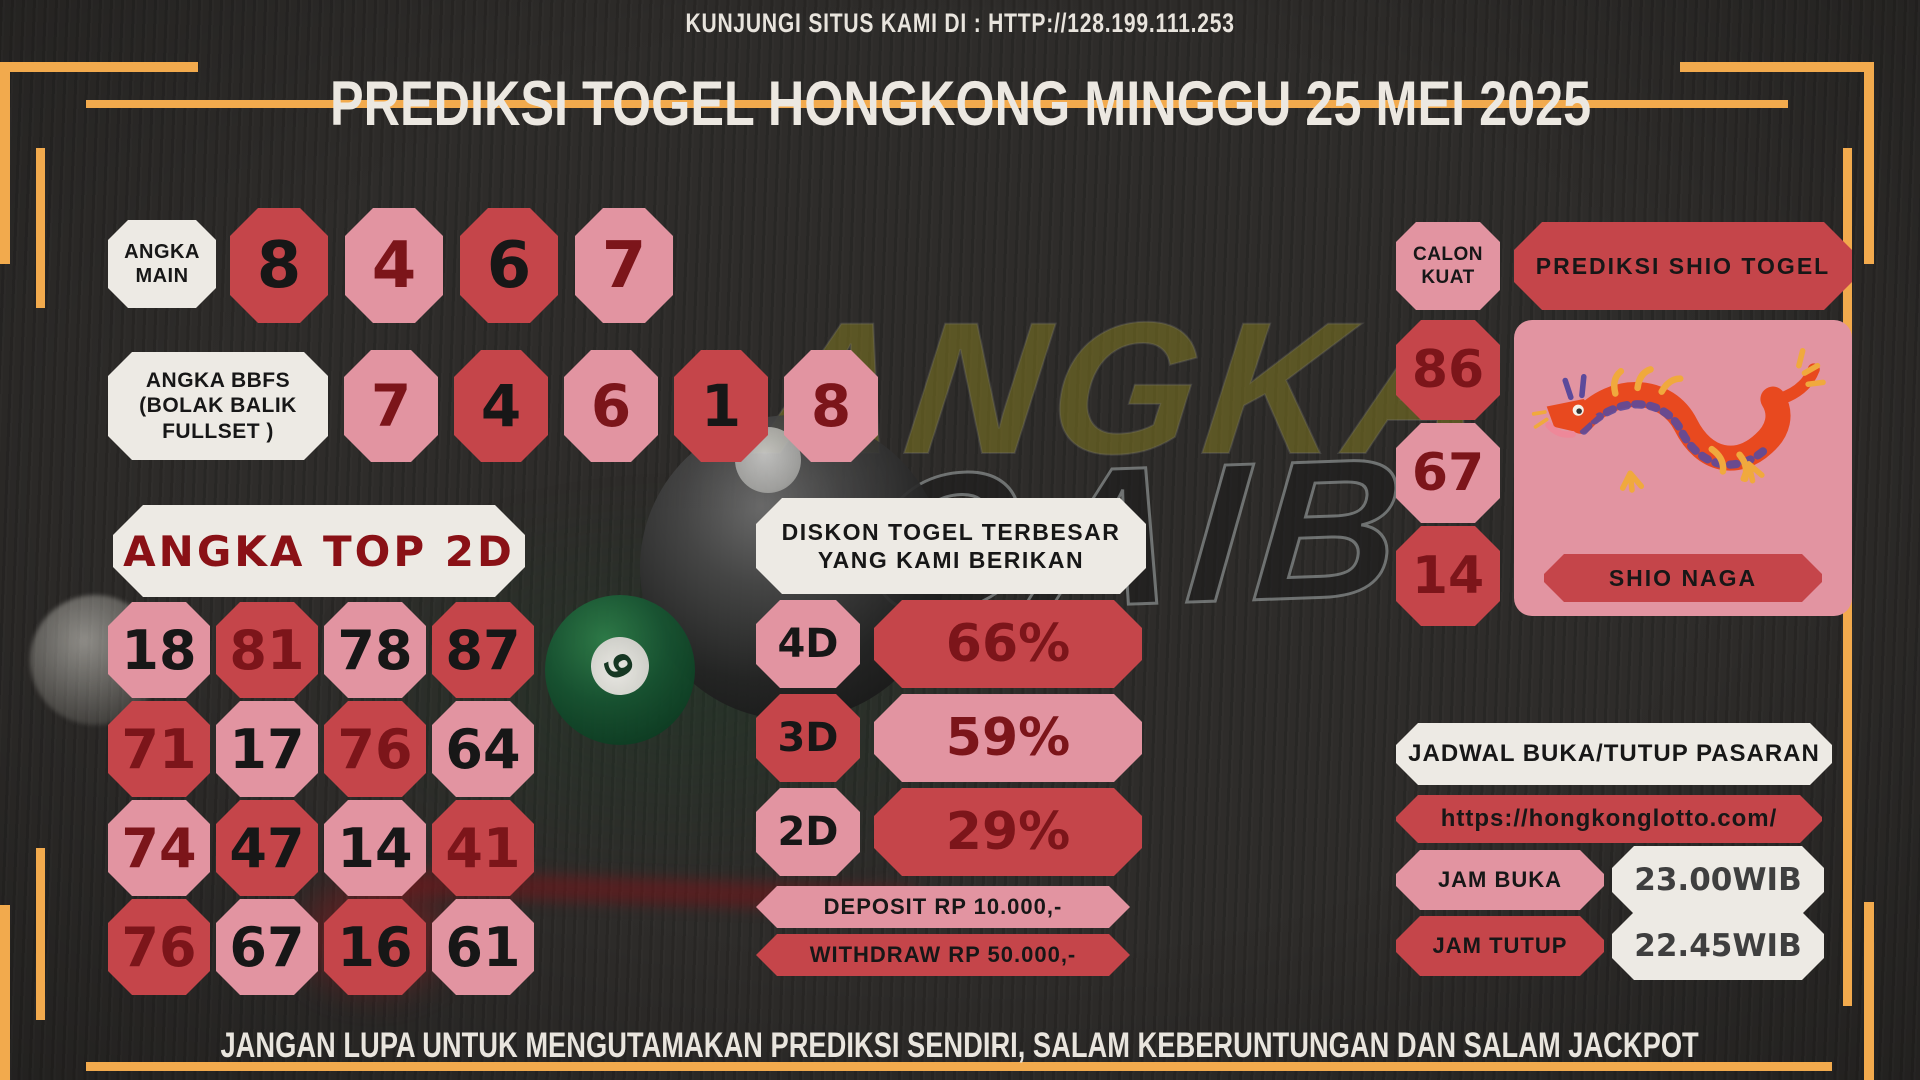 Image resolution: width=1920 pixels, height=1080 pixels. Describe the element at coordinates (394, 265) in the screenshot. I see `angka-main-digit: 4` at that location.